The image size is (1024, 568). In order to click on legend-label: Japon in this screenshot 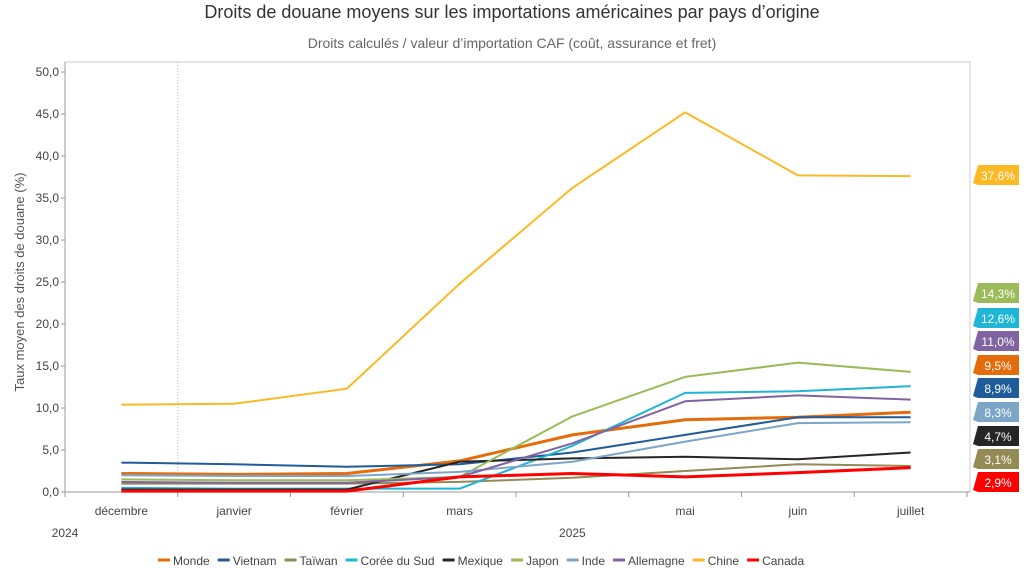, I will do `click(542, 561)`.